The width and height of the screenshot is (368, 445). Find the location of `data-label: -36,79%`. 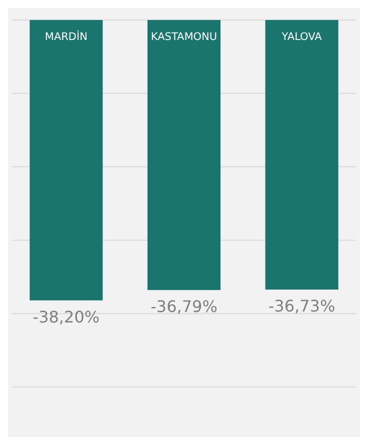

data-label: -36,79% is located at coordinates (184, 306).